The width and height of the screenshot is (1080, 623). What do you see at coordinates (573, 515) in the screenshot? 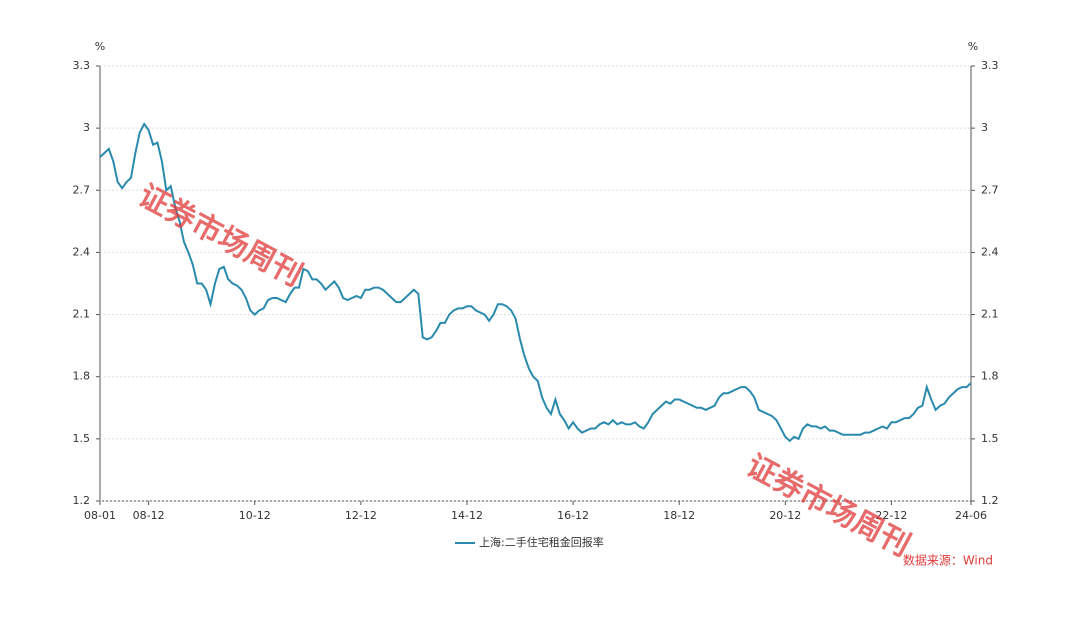
I see `x-tick-label: 16-12` at bounding box center [573, 515].